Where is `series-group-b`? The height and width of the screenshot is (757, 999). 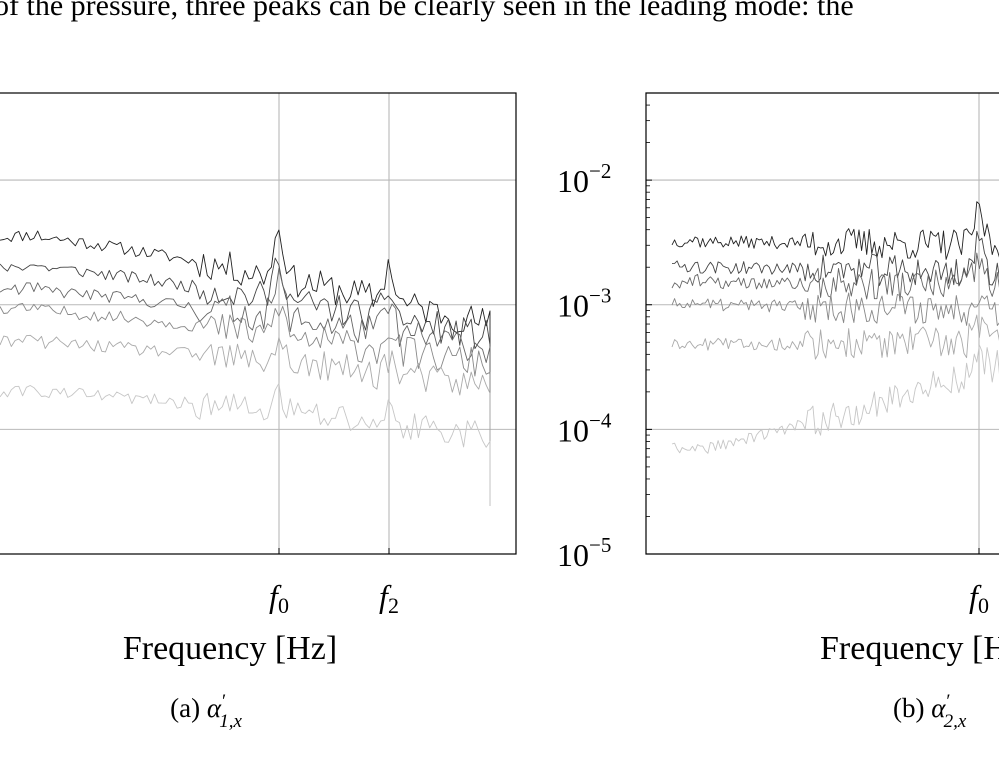
series-group-b is located at coordinates (835, 327).